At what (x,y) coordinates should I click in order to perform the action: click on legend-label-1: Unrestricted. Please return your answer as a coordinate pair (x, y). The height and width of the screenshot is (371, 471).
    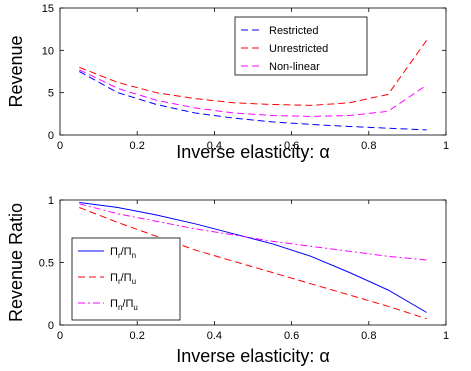
    Looking at the image, I should click on (298, 49).